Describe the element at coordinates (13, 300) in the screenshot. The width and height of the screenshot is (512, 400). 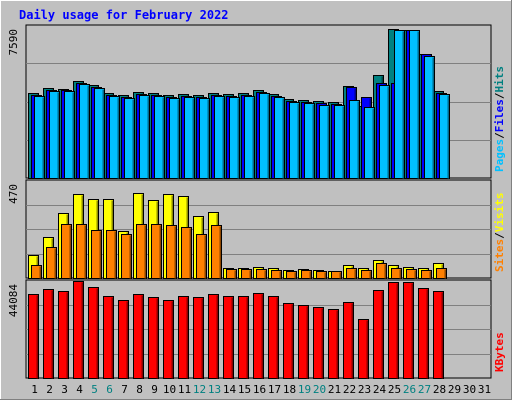
I see `y-max-label-kbytes: 44084` at that location.